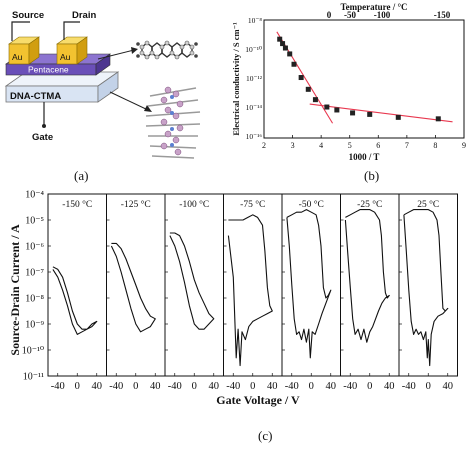 The width and height of the screenshot is (474, 455). I want to click on panel-c-series-label: -75 °C, so click(252, 204).